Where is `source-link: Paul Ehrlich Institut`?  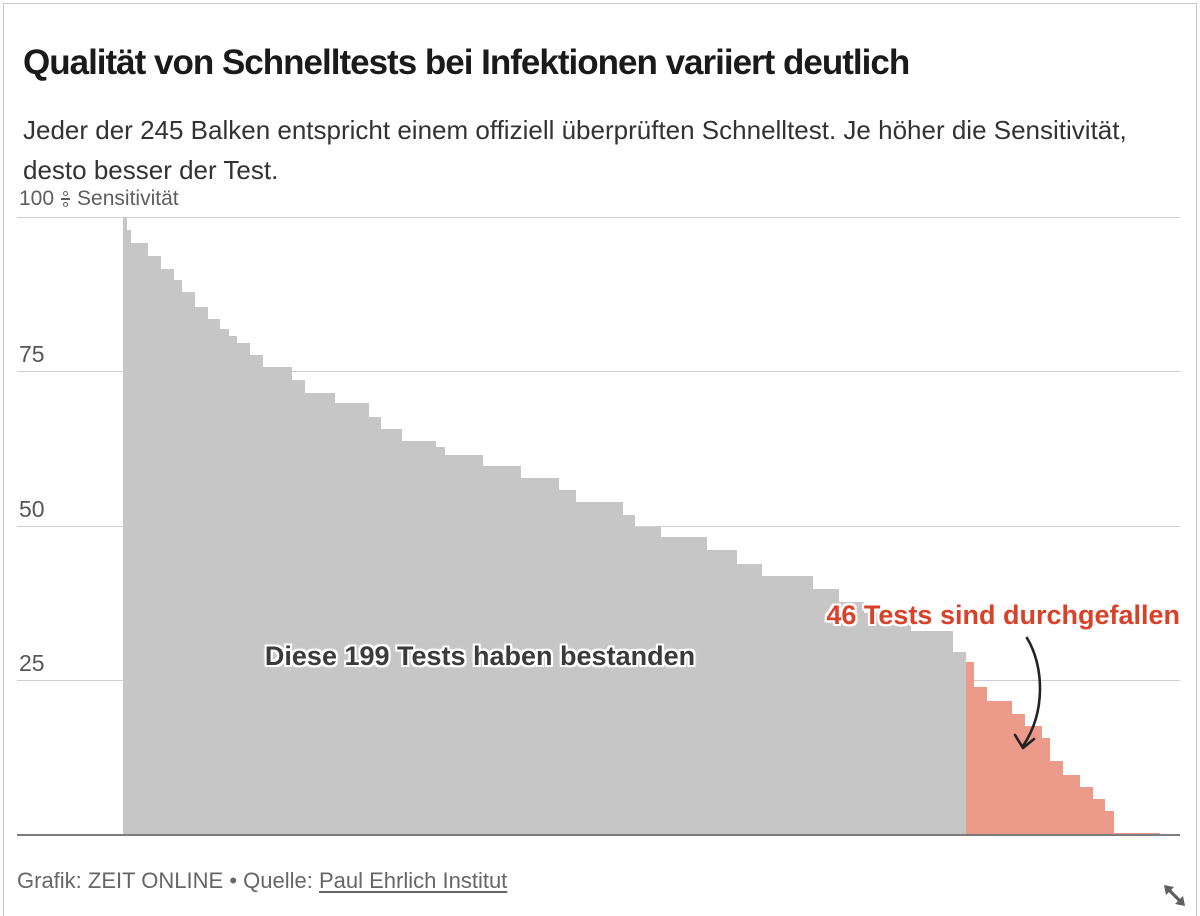
source-link: Paul Ehrlich Institut is located at coordinates (413, 880).